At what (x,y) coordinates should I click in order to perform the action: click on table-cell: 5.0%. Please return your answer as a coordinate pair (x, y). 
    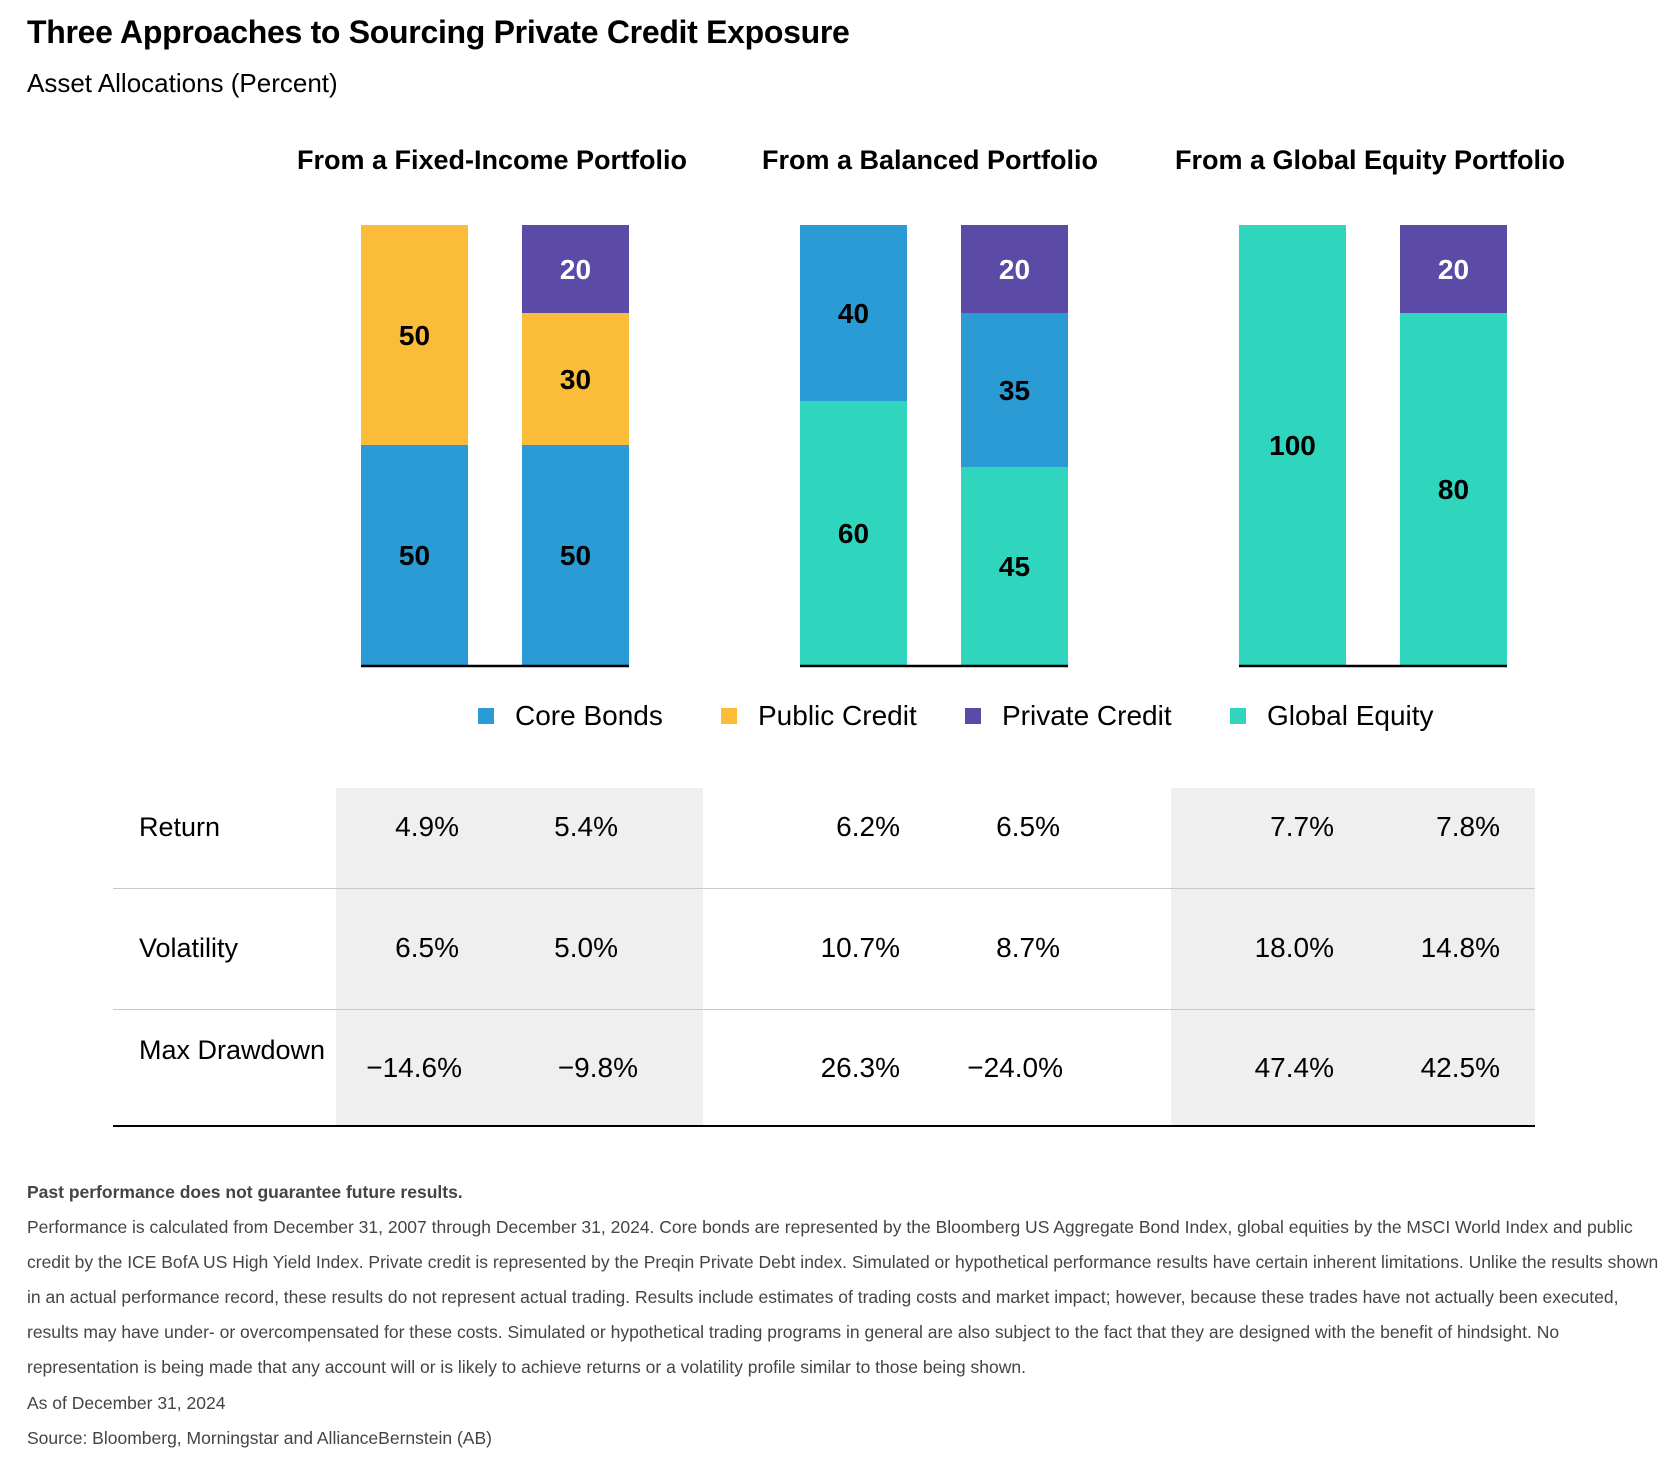
    Looking at the image, I should click on (586, 947).